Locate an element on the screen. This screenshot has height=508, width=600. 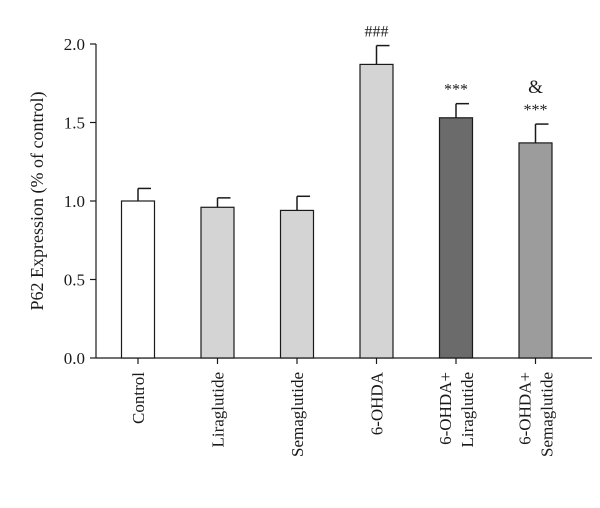
x-tick-label-line: Control is located at coordinates (138, 398).